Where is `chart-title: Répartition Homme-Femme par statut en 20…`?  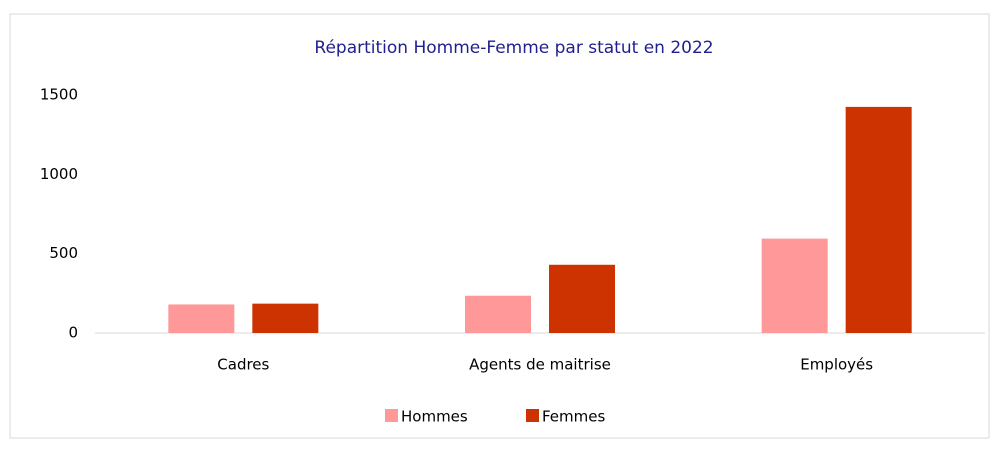
chart-title: Répartition Homme-Femme par statut en 20… is located at coordinates (513, 48).